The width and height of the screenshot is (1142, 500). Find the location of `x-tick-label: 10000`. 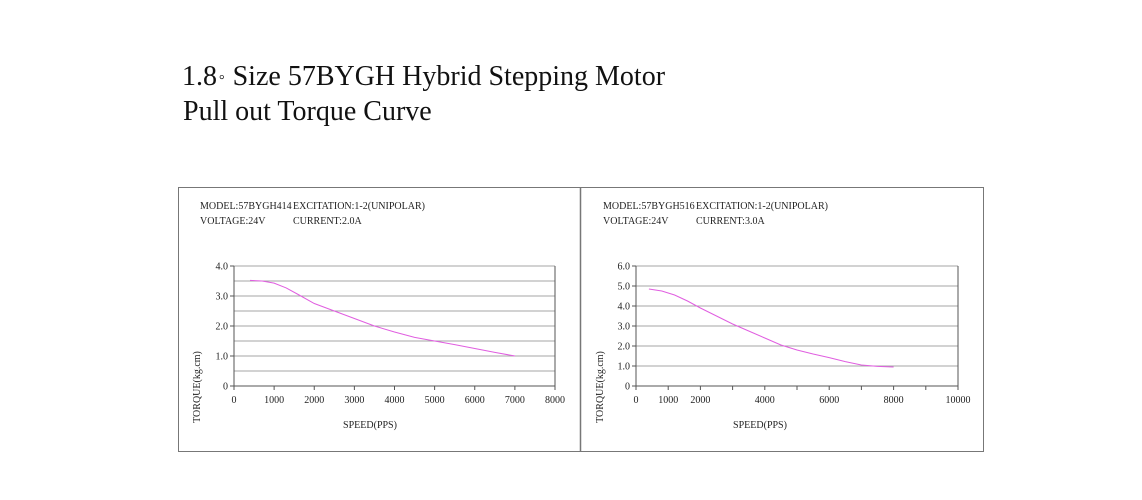

x-tick-label: 10000 is located at coordinates (958, 400).